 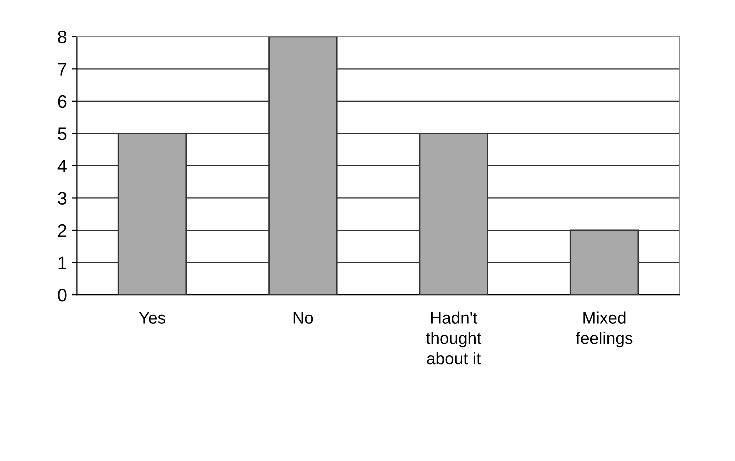 I want to click on y-tick-label: 3, so click(x=62, y=198).